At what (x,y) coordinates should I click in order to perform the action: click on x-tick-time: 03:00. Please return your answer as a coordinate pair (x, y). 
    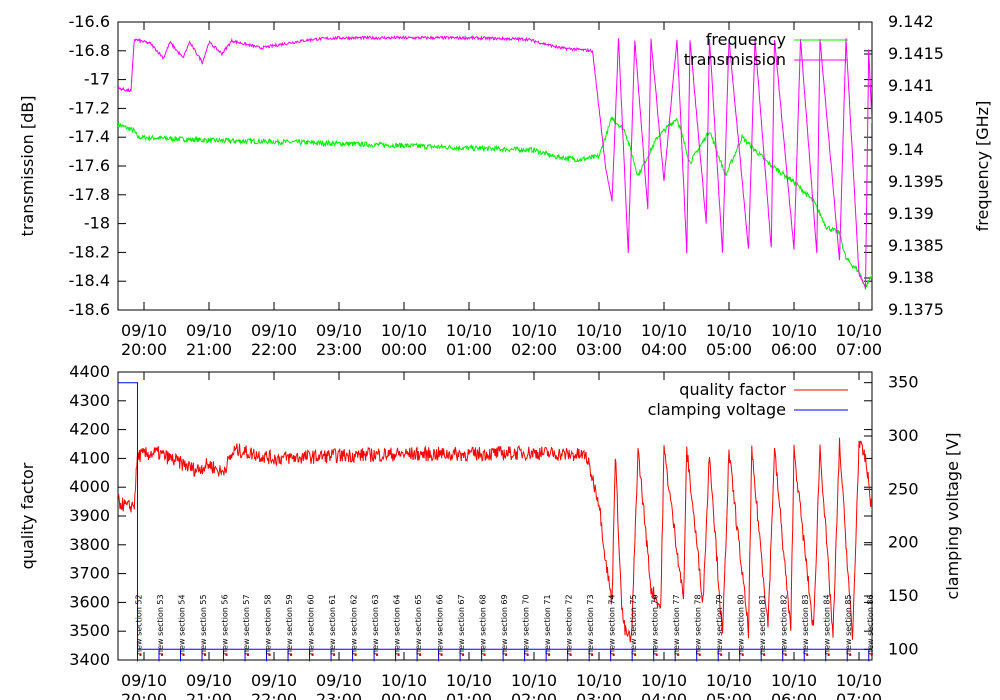
    Looking at the image, I should click on (599, 695).